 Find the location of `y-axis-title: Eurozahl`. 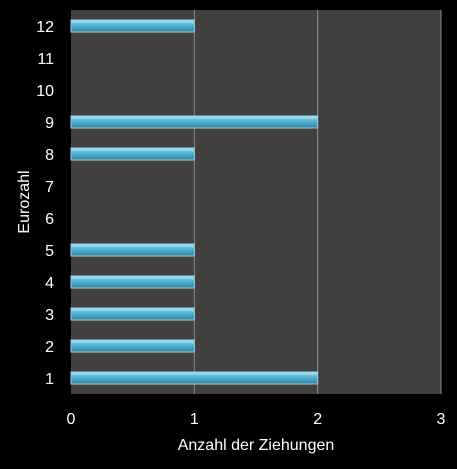

y-axis-title: Eurozahl is located at coordinates (24, 201).